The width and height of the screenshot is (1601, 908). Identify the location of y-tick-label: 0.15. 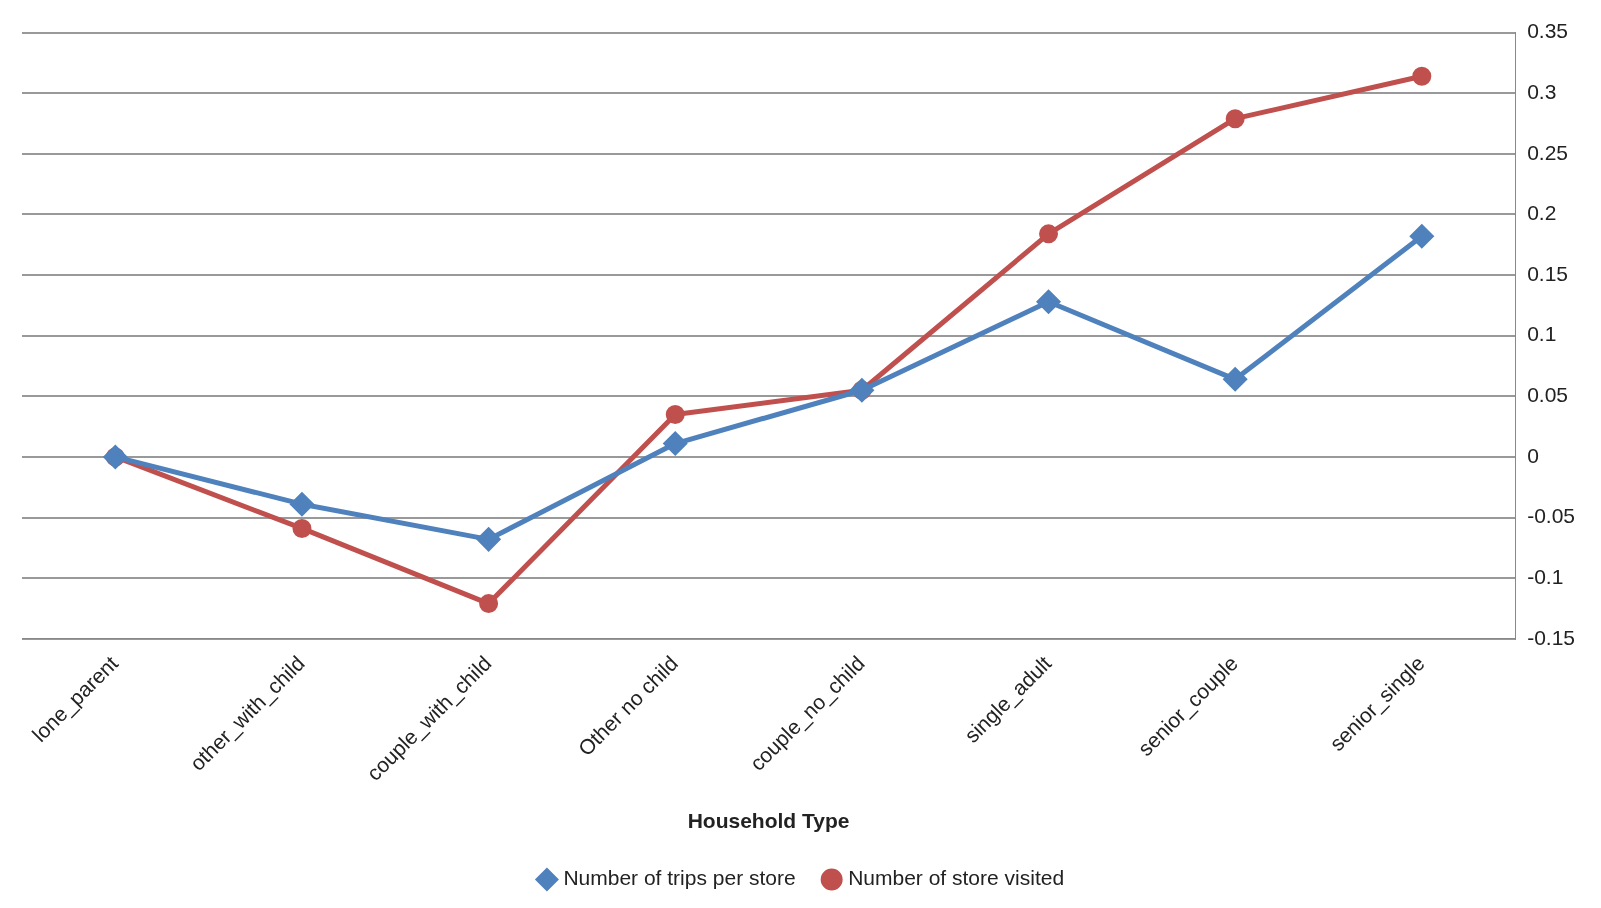
(1548, 273).